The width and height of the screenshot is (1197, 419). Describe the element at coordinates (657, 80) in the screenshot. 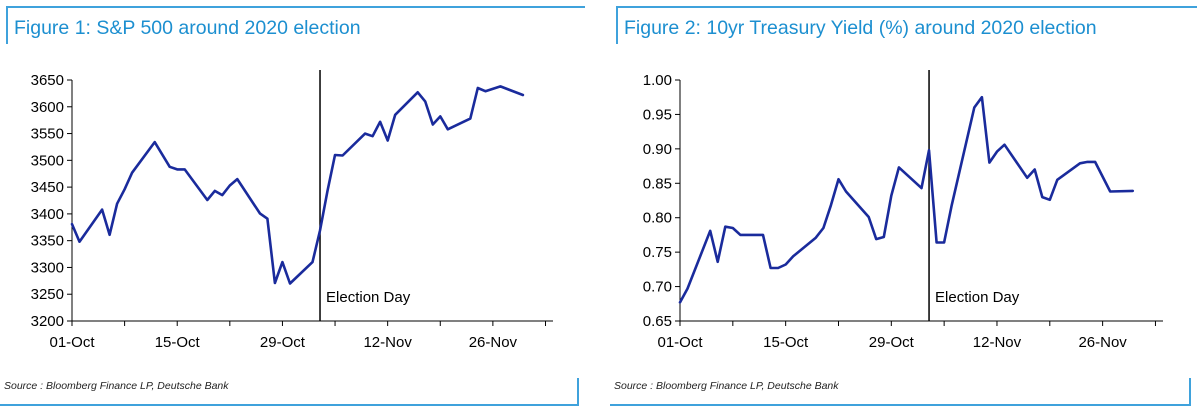

I see `y-tick-label: 1.00` at that location.